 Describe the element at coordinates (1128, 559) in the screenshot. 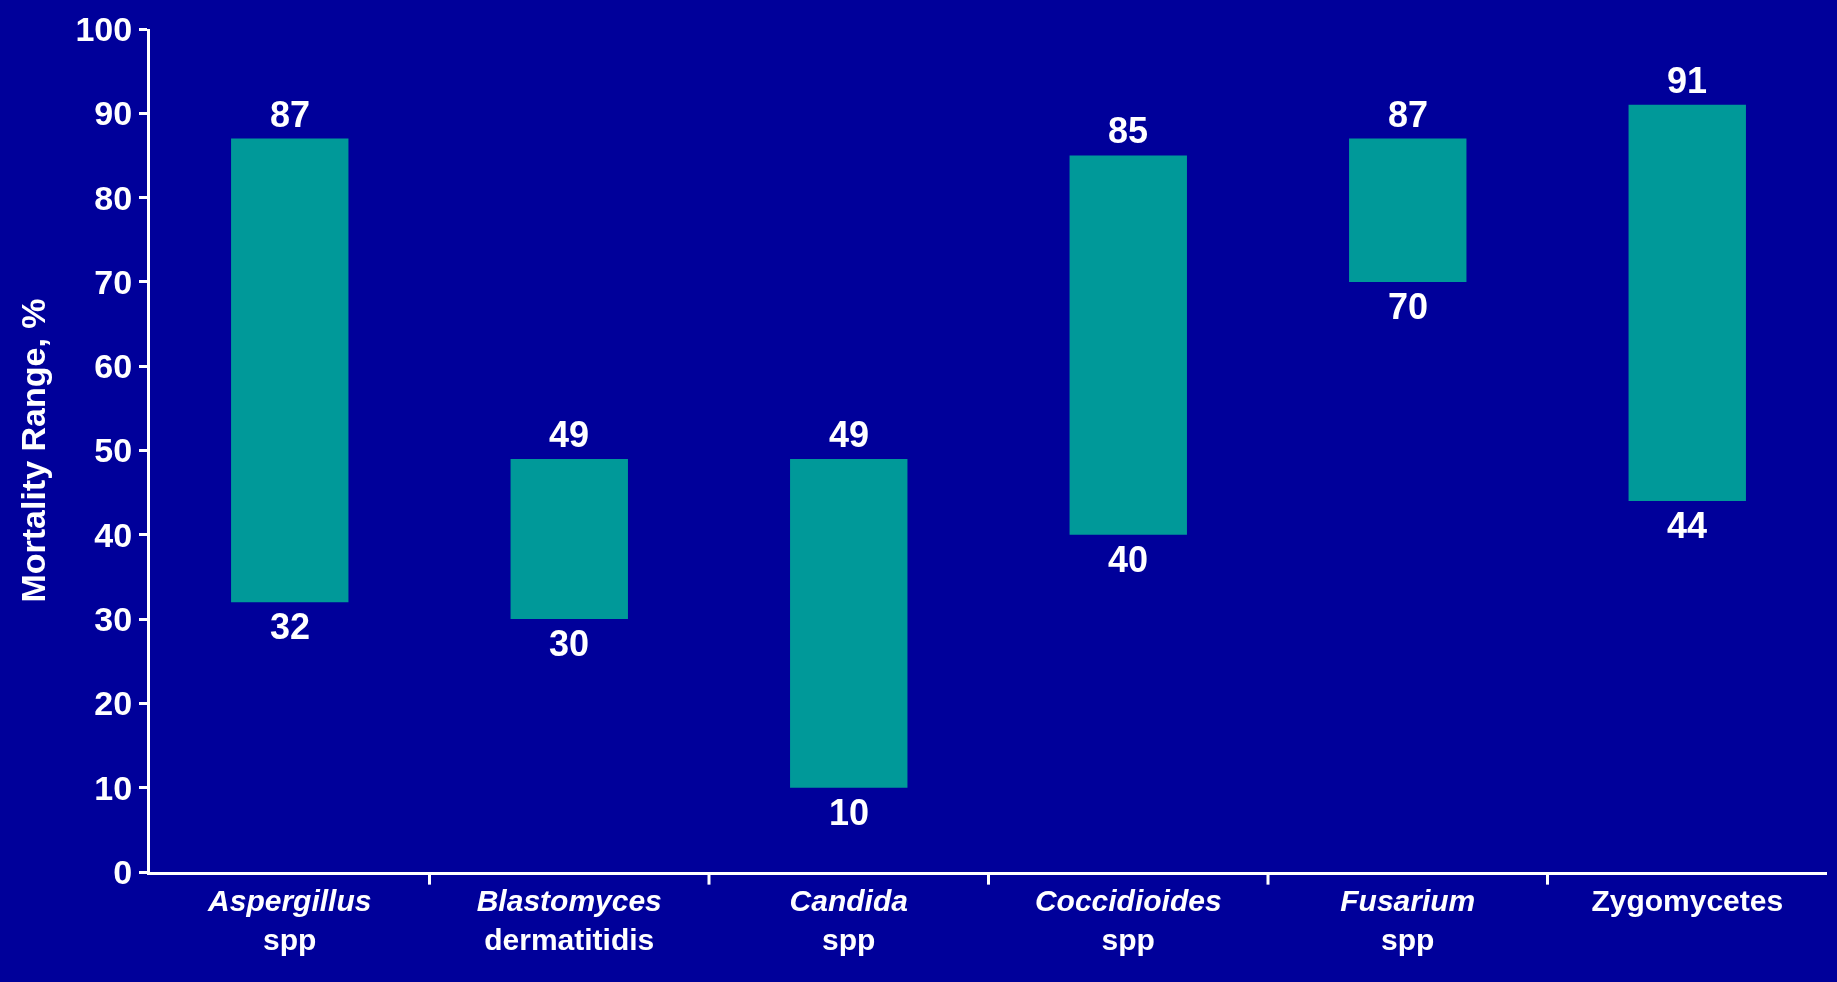

I see `annotation: 40` at that location.